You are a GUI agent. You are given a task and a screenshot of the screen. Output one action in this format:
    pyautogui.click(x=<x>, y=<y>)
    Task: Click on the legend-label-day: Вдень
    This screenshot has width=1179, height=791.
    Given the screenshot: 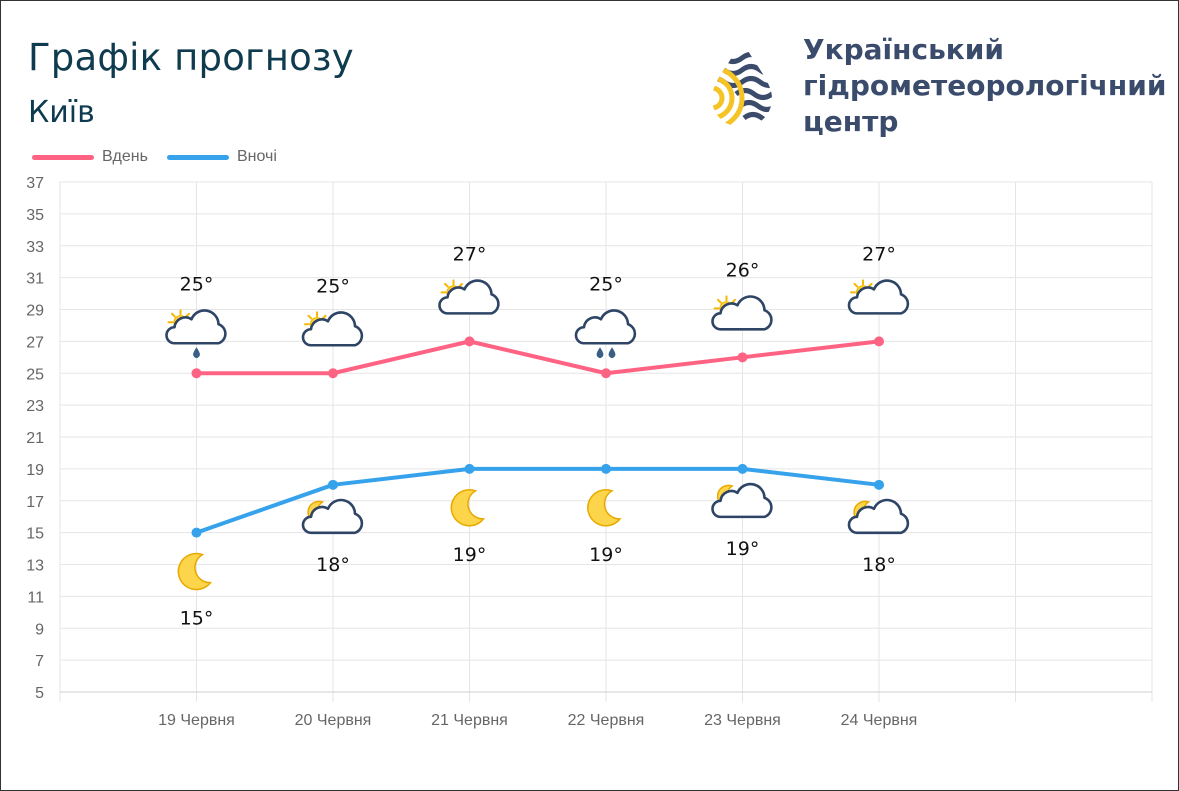 What is the action you would take?
    pyautogui.click(x=125, y=156)
    